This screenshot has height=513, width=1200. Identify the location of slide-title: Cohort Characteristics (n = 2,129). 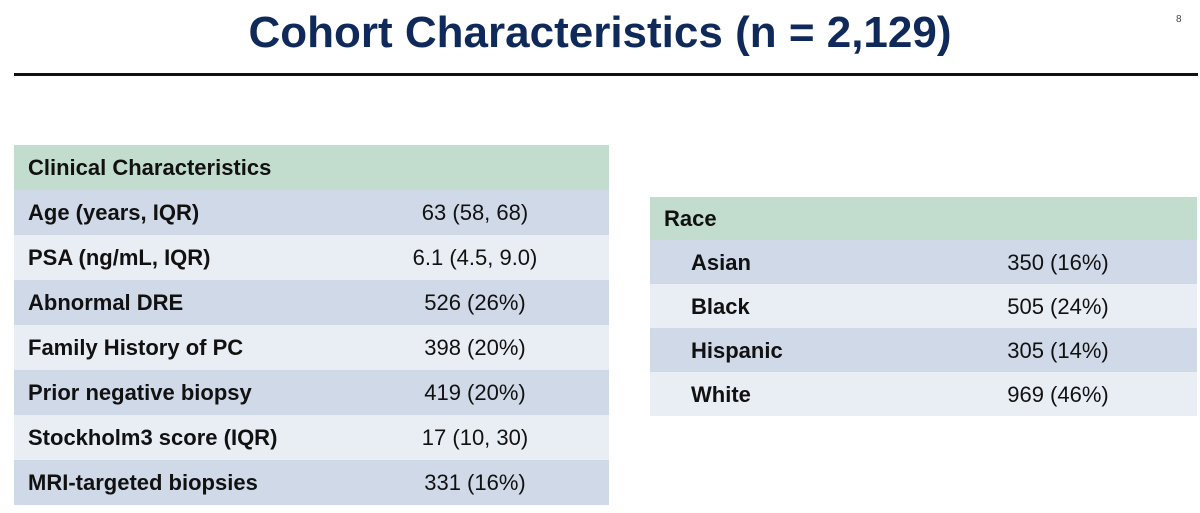
(600, 32).